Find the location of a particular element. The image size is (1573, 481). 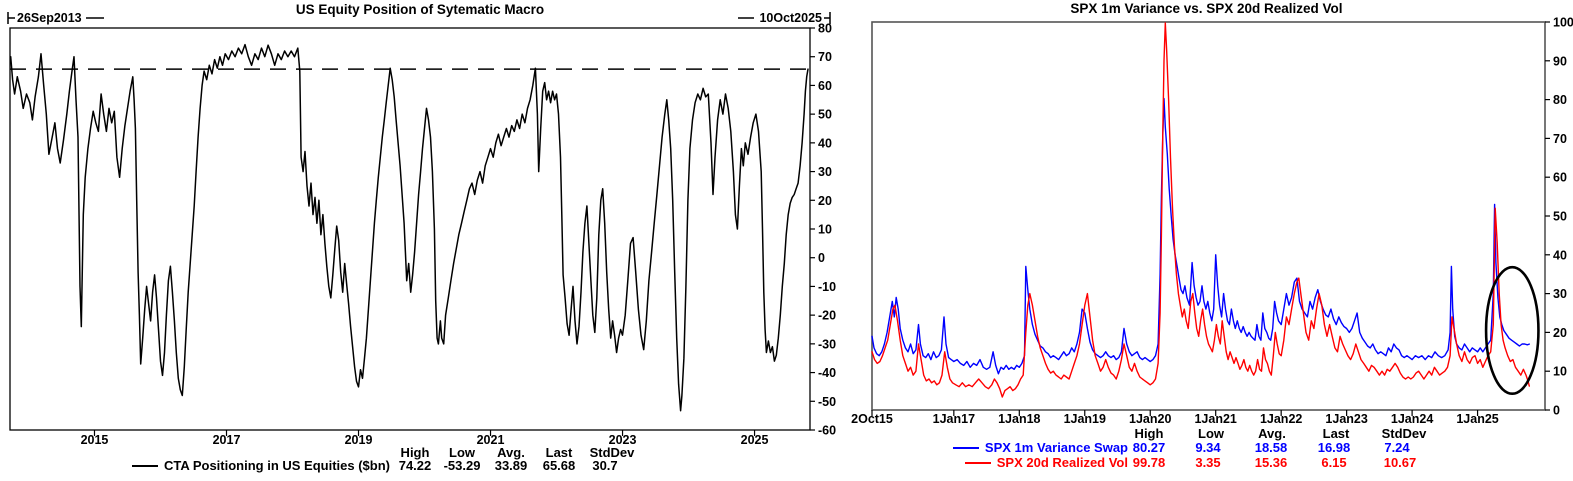

variance-swap-label-row: SPX 1m Variance Swap is located at coordinates (1040, 447).